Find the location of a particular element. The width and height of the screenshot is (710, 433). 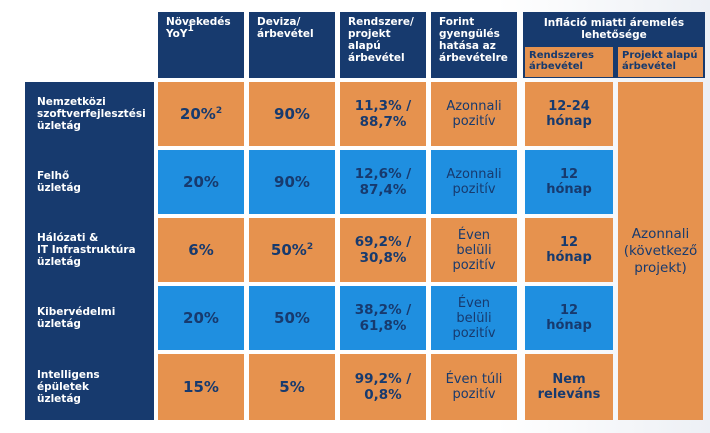

fx-value: 5% is located at coordinates (292, 386).